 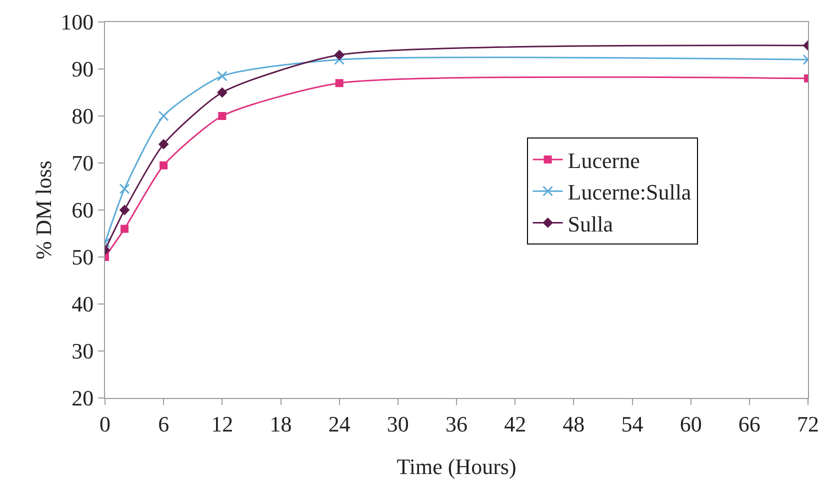 What do you see at coordinates (83, 398) in the screenshot?
I see `y-tick-label: 20` at bounding box center [83, 398].